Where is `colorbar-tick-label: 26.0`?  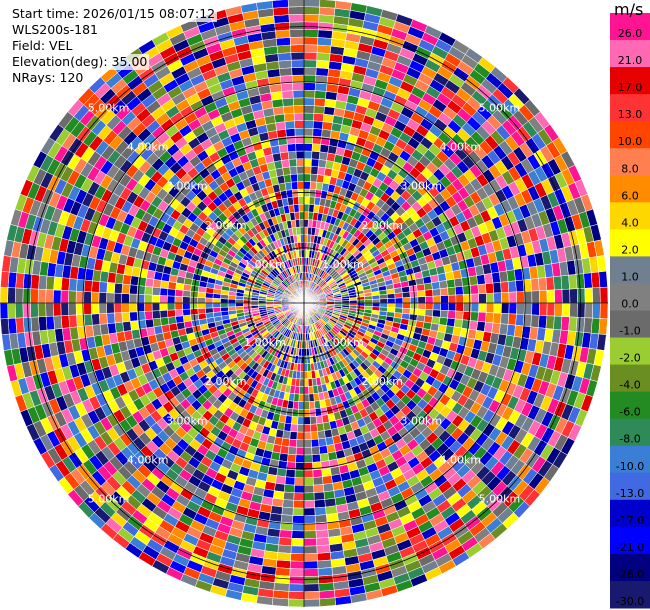
colorbar-tick-label: 26.0 is located at coordinates (630, 33).